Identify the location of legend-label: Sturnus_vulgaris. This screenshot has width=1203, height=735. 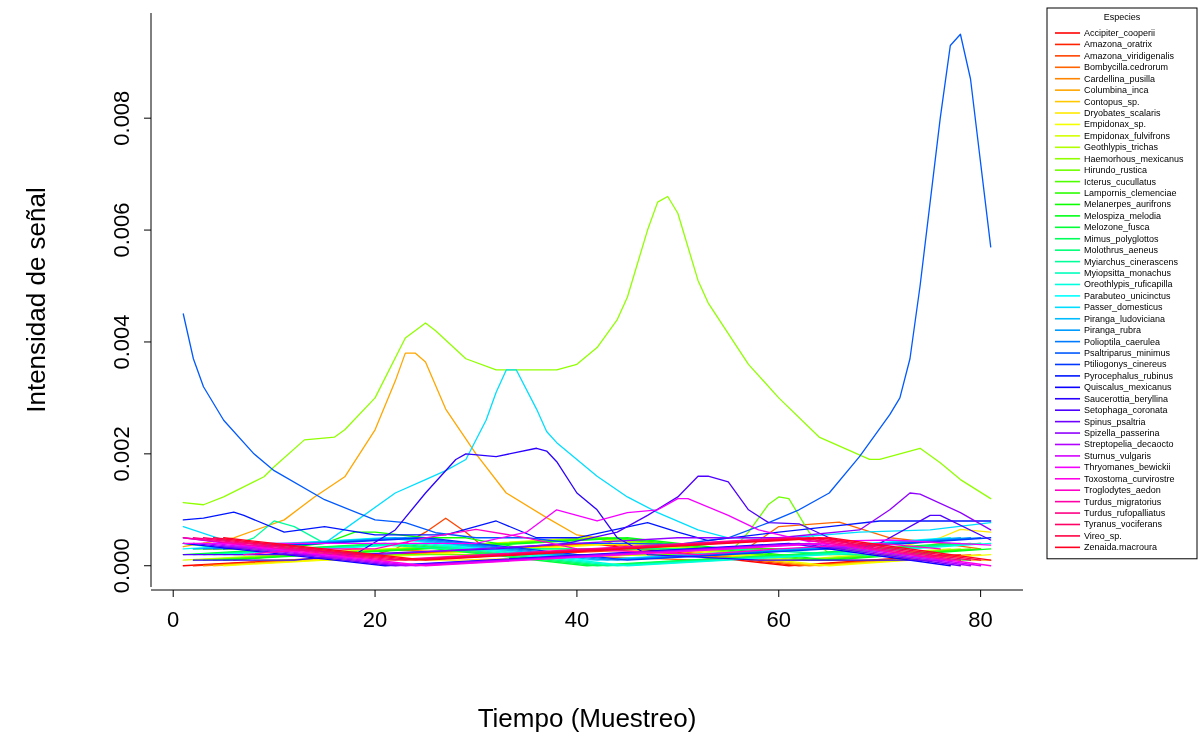
(1118, 455).